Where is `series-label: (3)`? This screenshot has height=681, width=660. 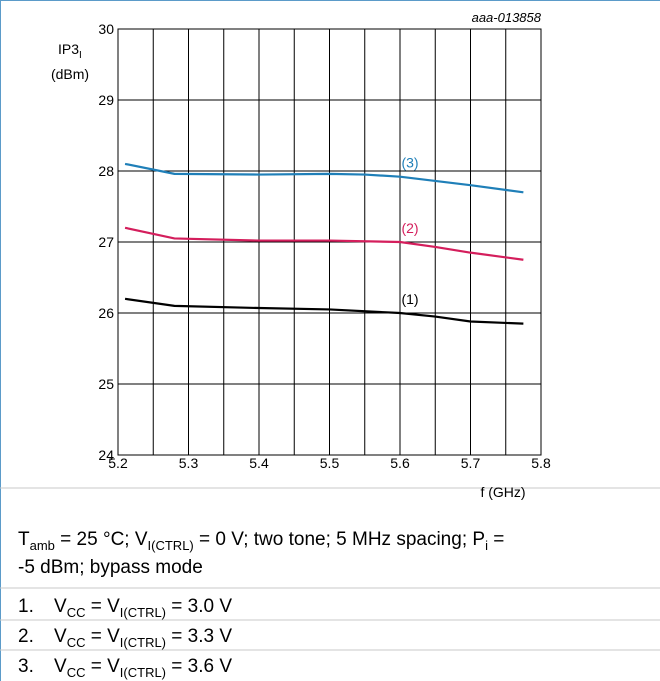 series-label: (3) is located at coordinates (409, 163).